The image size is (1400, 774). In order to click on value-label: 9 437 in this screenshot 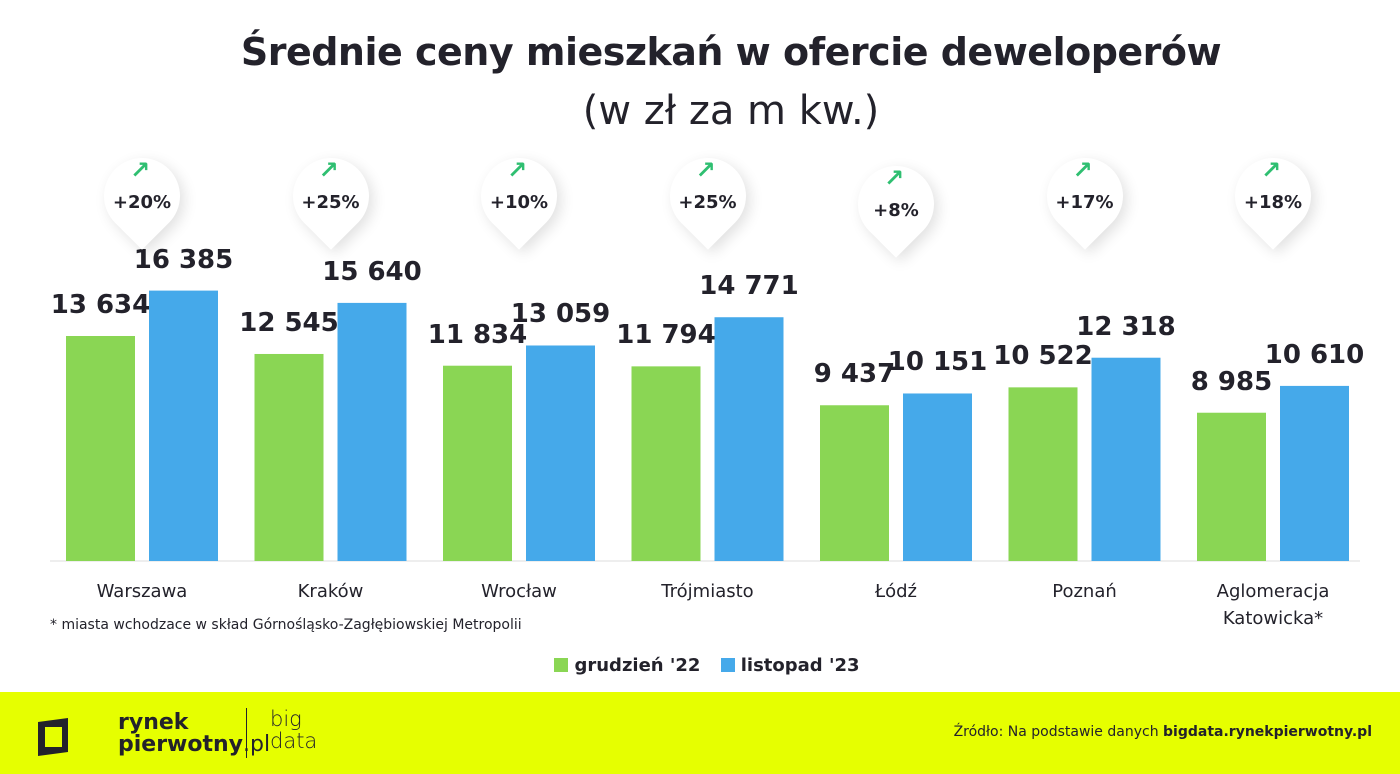, I will do `click(854, 374)`.